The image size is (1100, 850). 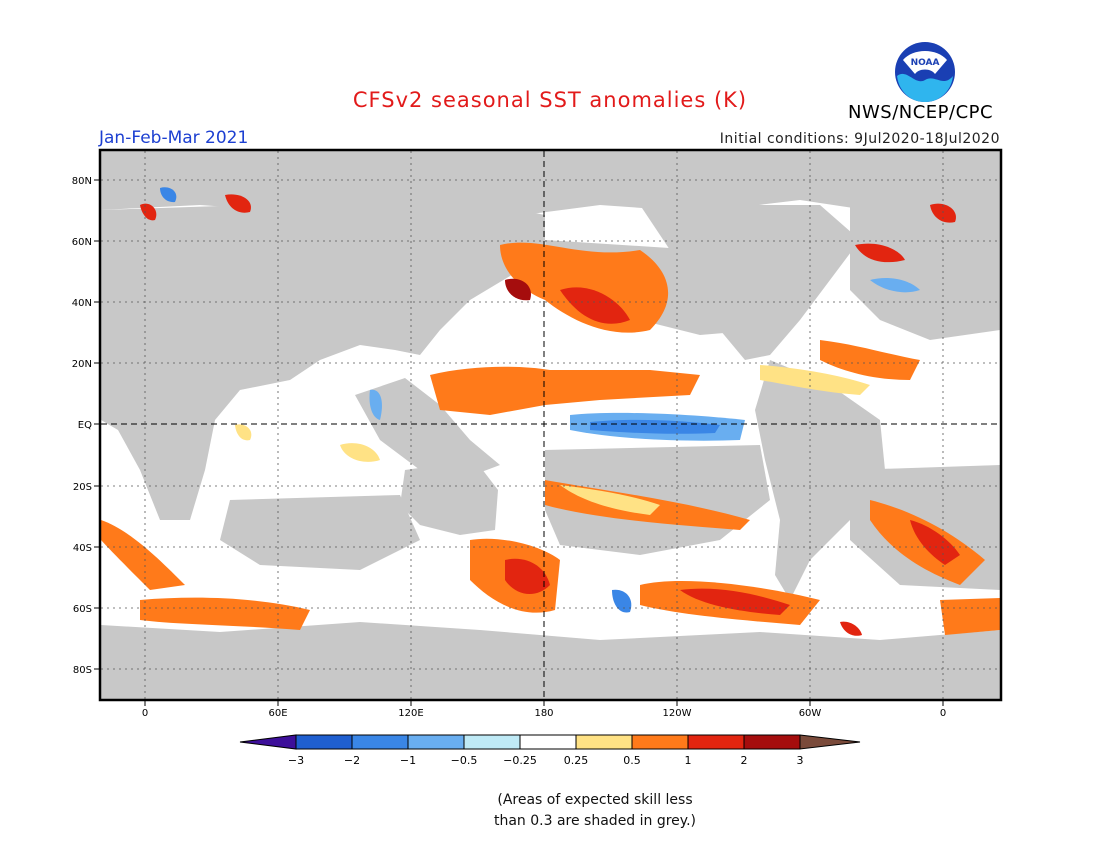 What do you see at coordinates (82, 181) in the screenshot?
I see `lat-label-80n: 80N` at bounding box center [82, 181].